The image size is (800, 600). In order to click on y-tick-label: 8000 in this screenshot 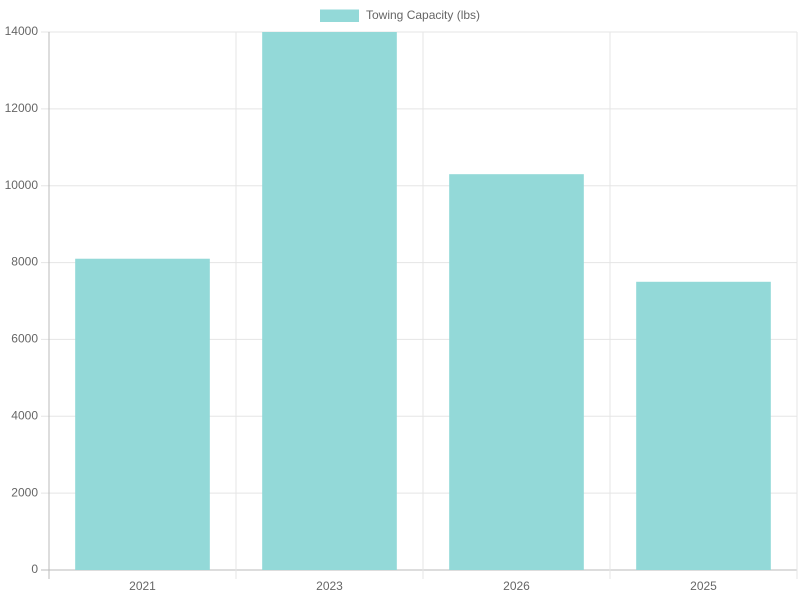, I will do `click(24, 262)`.